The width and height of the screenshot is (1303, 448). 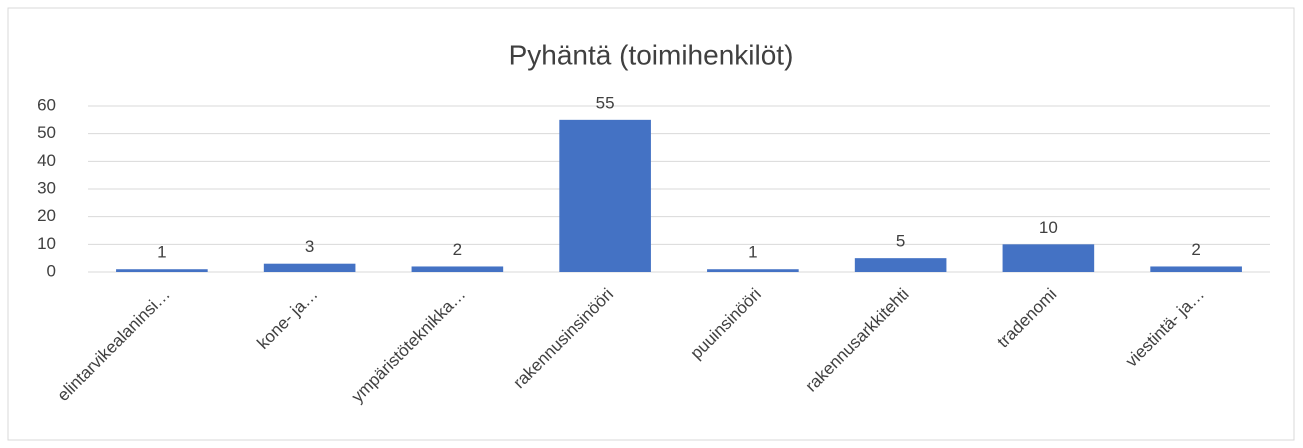 I want to click on data-label: 5, so click(x=900, y=241).